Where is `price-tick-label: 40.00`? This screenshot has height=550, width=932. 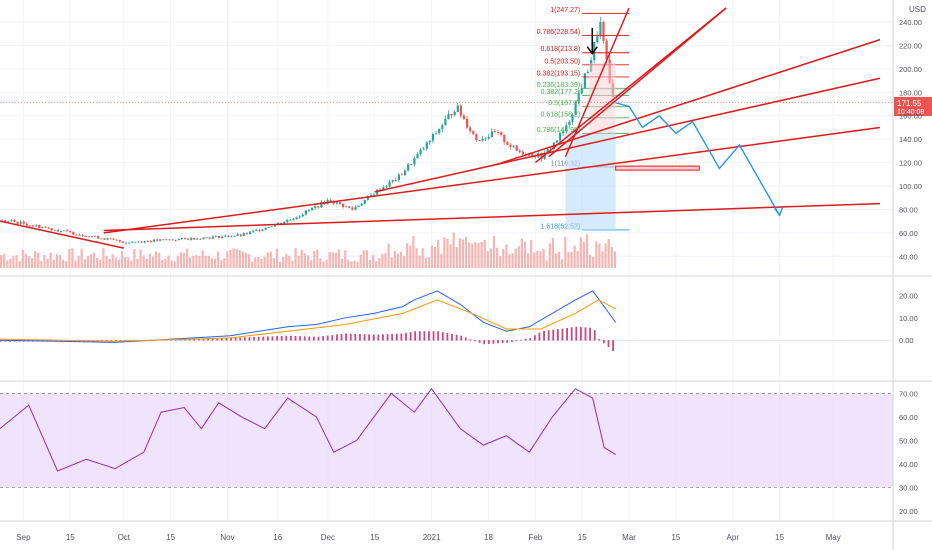 price-tick-label: 40.00 is located at coordinates (908, 256).